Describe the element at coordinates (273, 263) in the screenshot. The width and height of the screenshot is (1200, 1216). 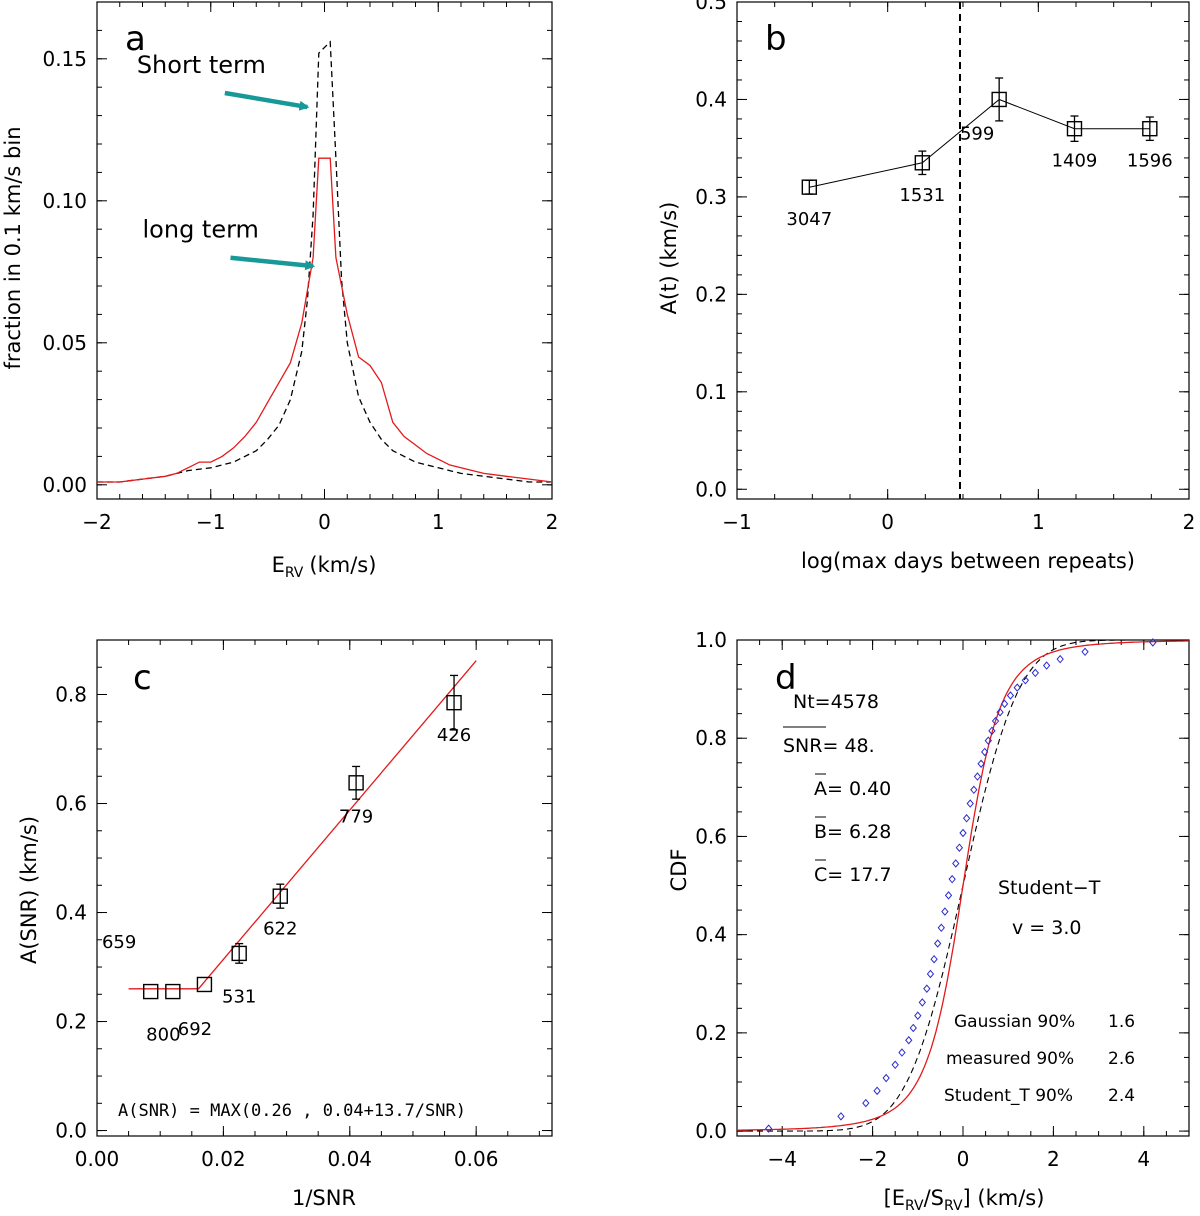
I see `long-term-arrow` at that location.